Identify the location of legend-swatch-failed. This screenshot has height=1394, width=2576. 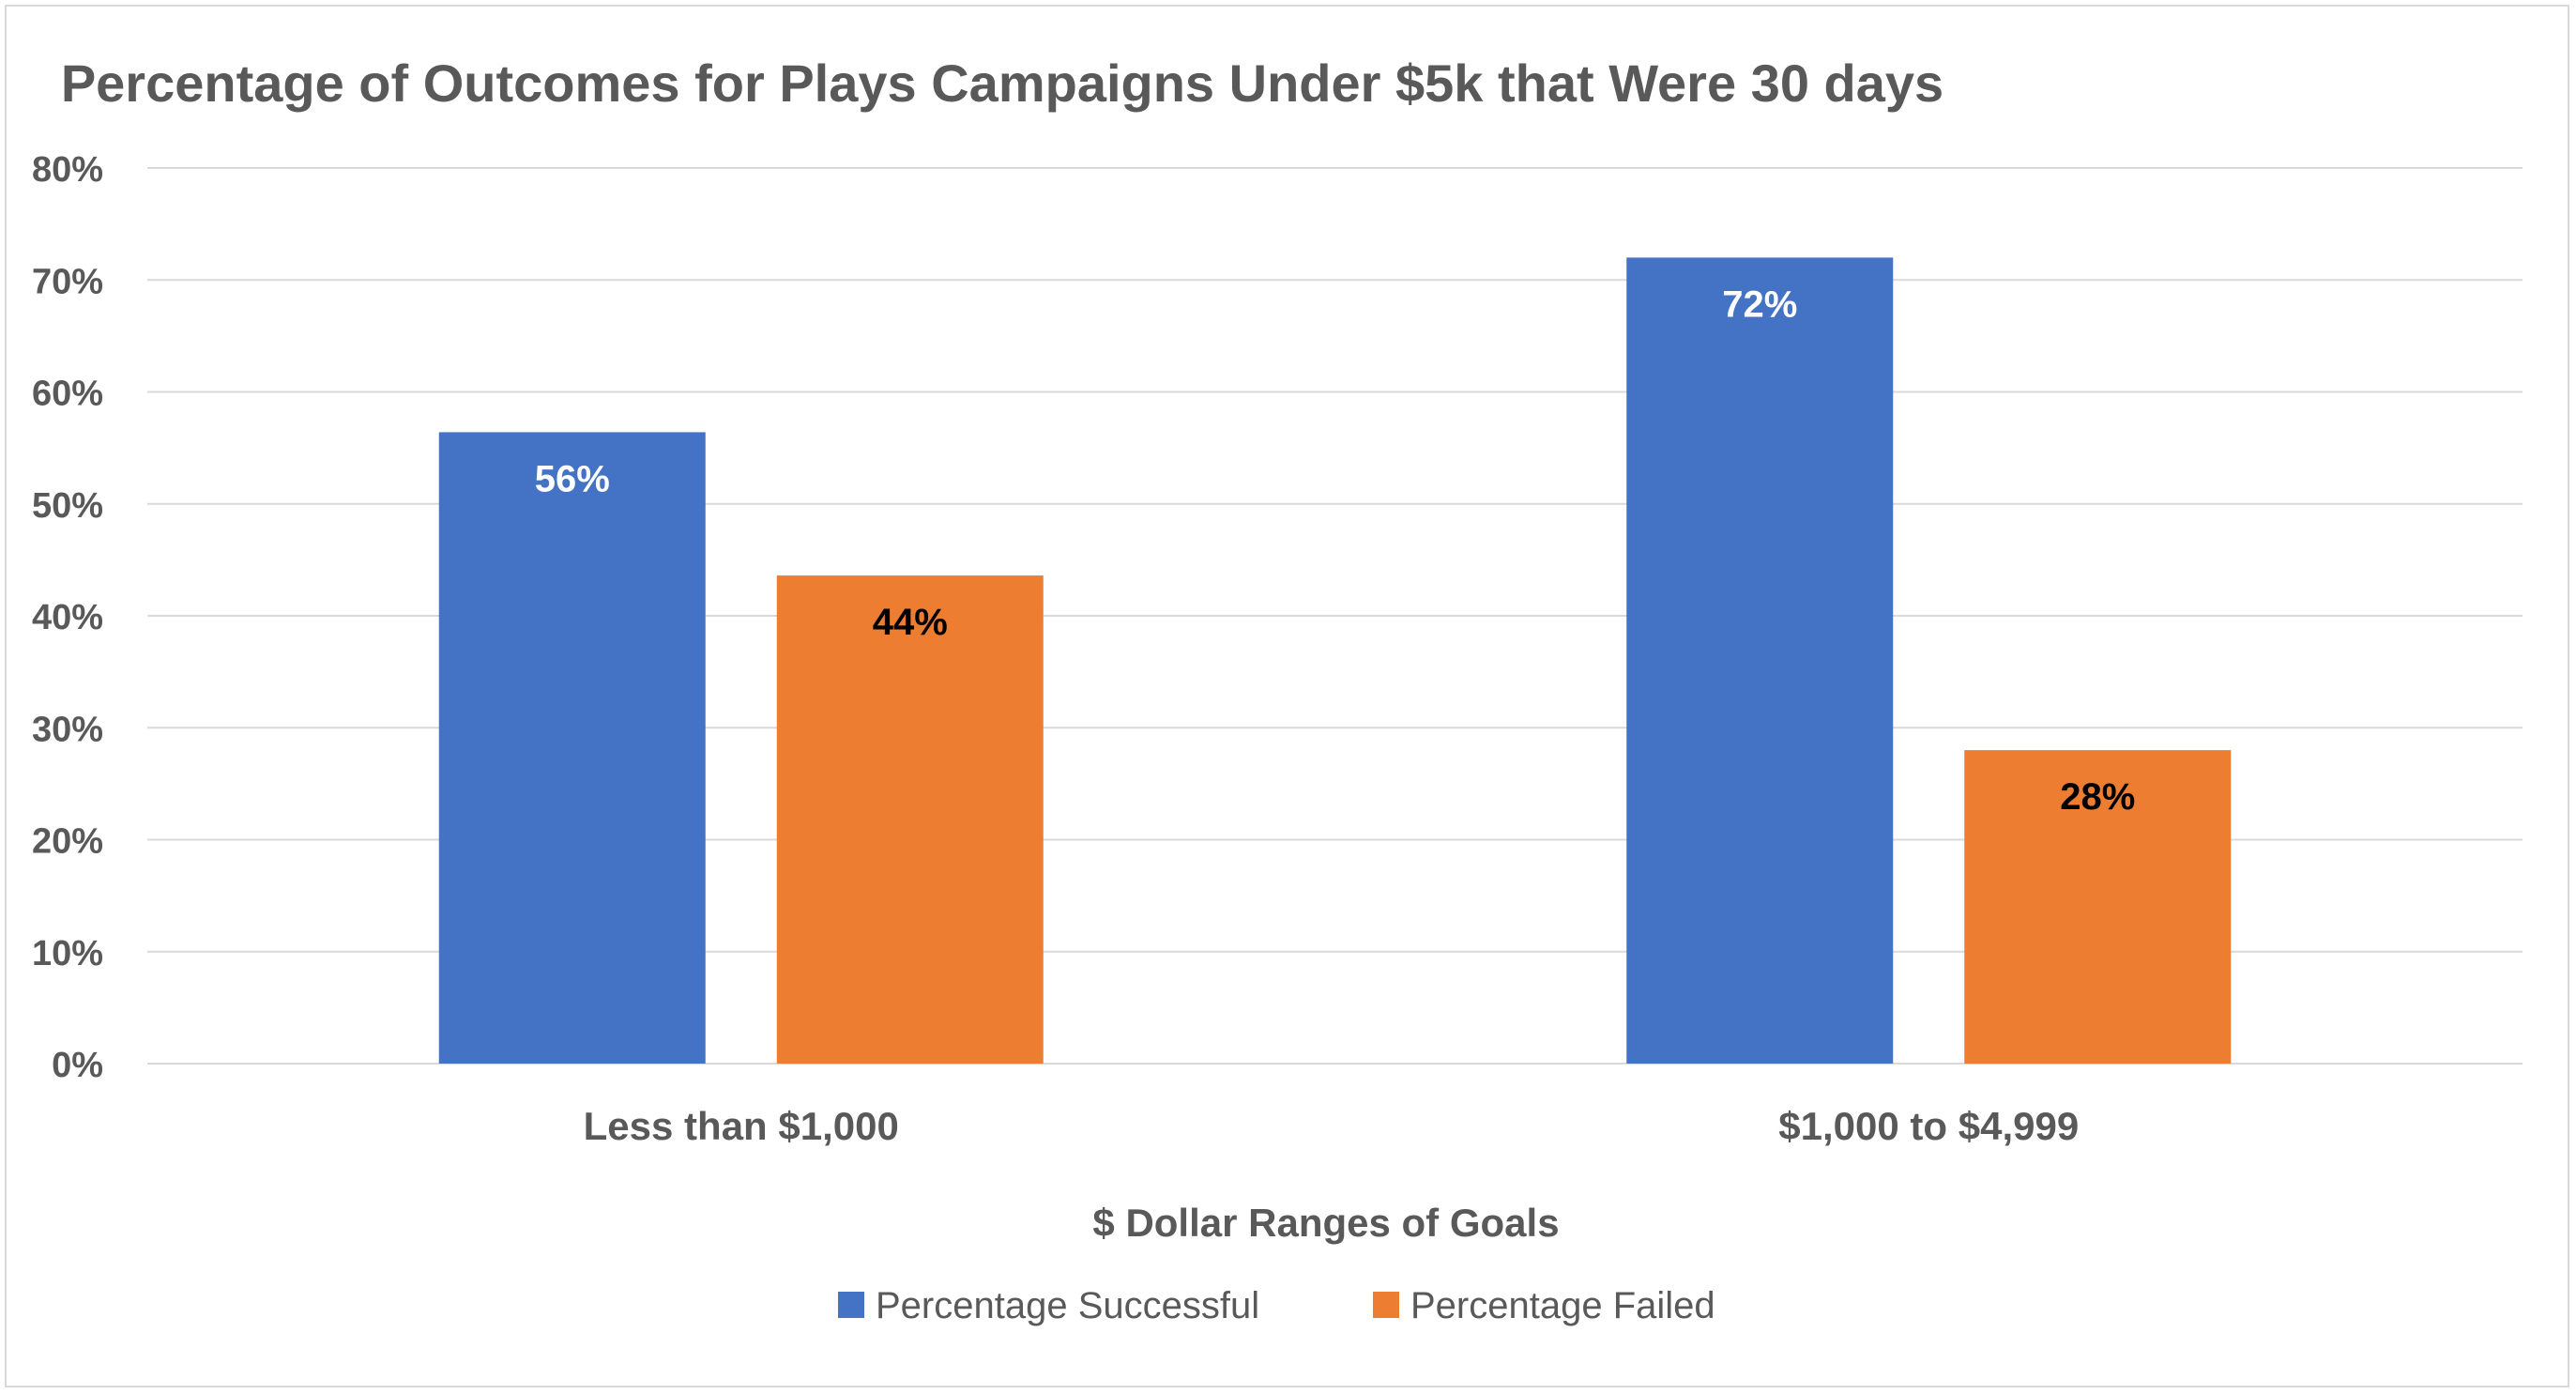
(1386, 1305).